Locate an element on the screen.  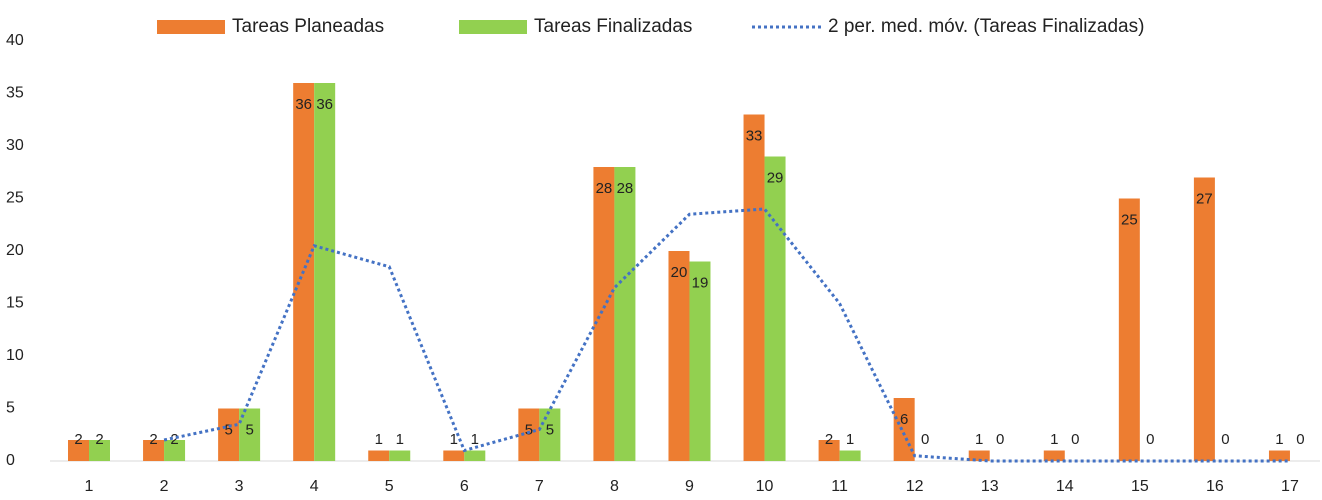
value-label: 19 is located at coordinates (700, 282).